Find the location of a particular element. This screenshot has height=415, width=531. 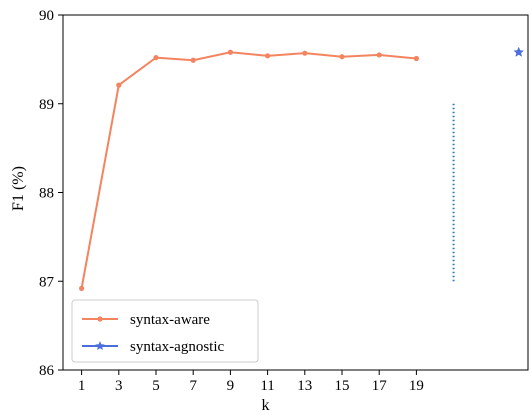

x-tick-label: 11 is located at coordinates (267, 386).